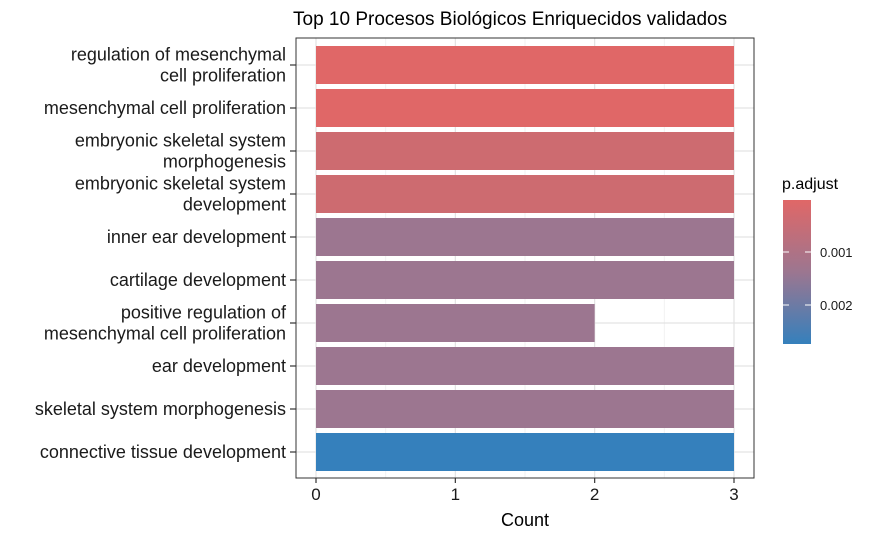  Describe the element at coordinates (818, 279) in the screenshot. I see `legend-ticks: 0.001 0.002` at that location.